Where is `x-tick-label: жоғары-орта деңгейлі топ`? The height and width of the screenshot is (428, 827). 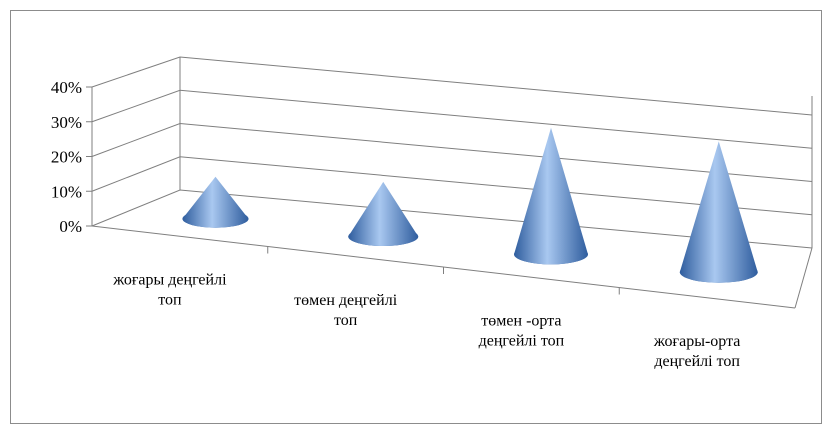 x-tick-label: жоғары-орта деңгейлі топ is located at coordinates (696, 351).